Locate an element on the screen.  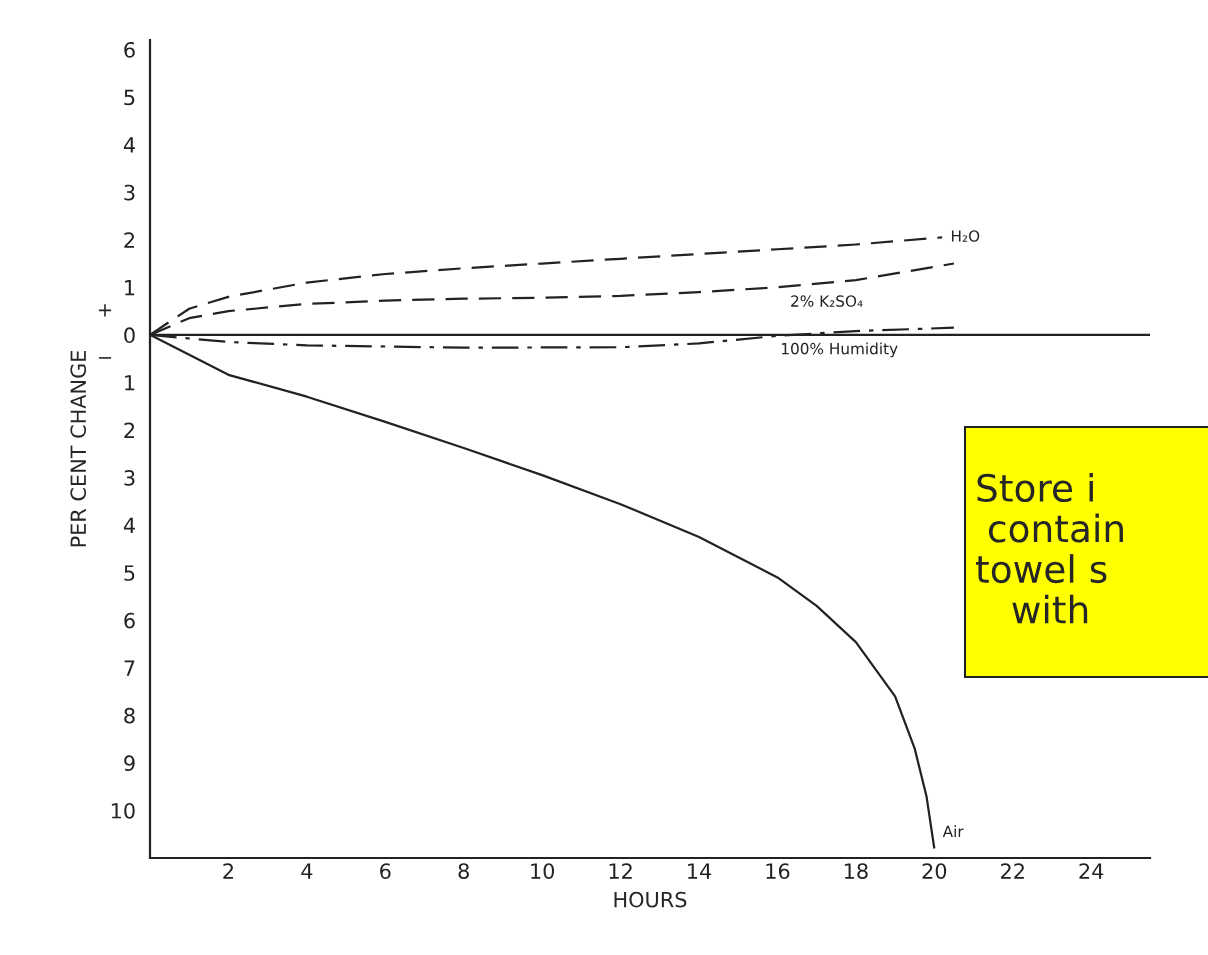
x-tick-label: 14 is located at coordinates (700, 871).